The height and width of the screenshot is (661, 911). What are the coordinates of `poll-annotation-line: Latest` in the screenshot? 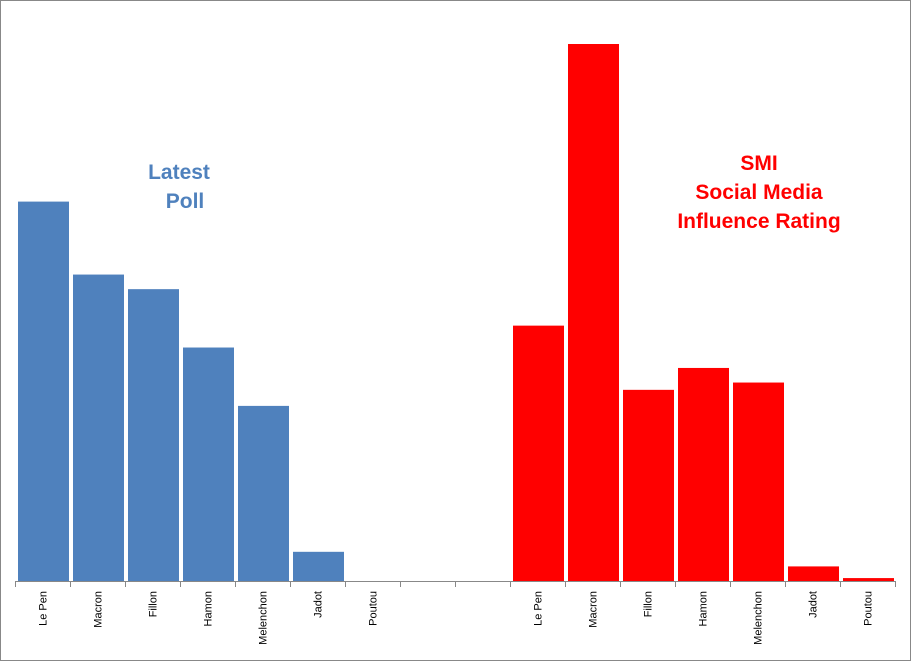 It's located at (179, 172).